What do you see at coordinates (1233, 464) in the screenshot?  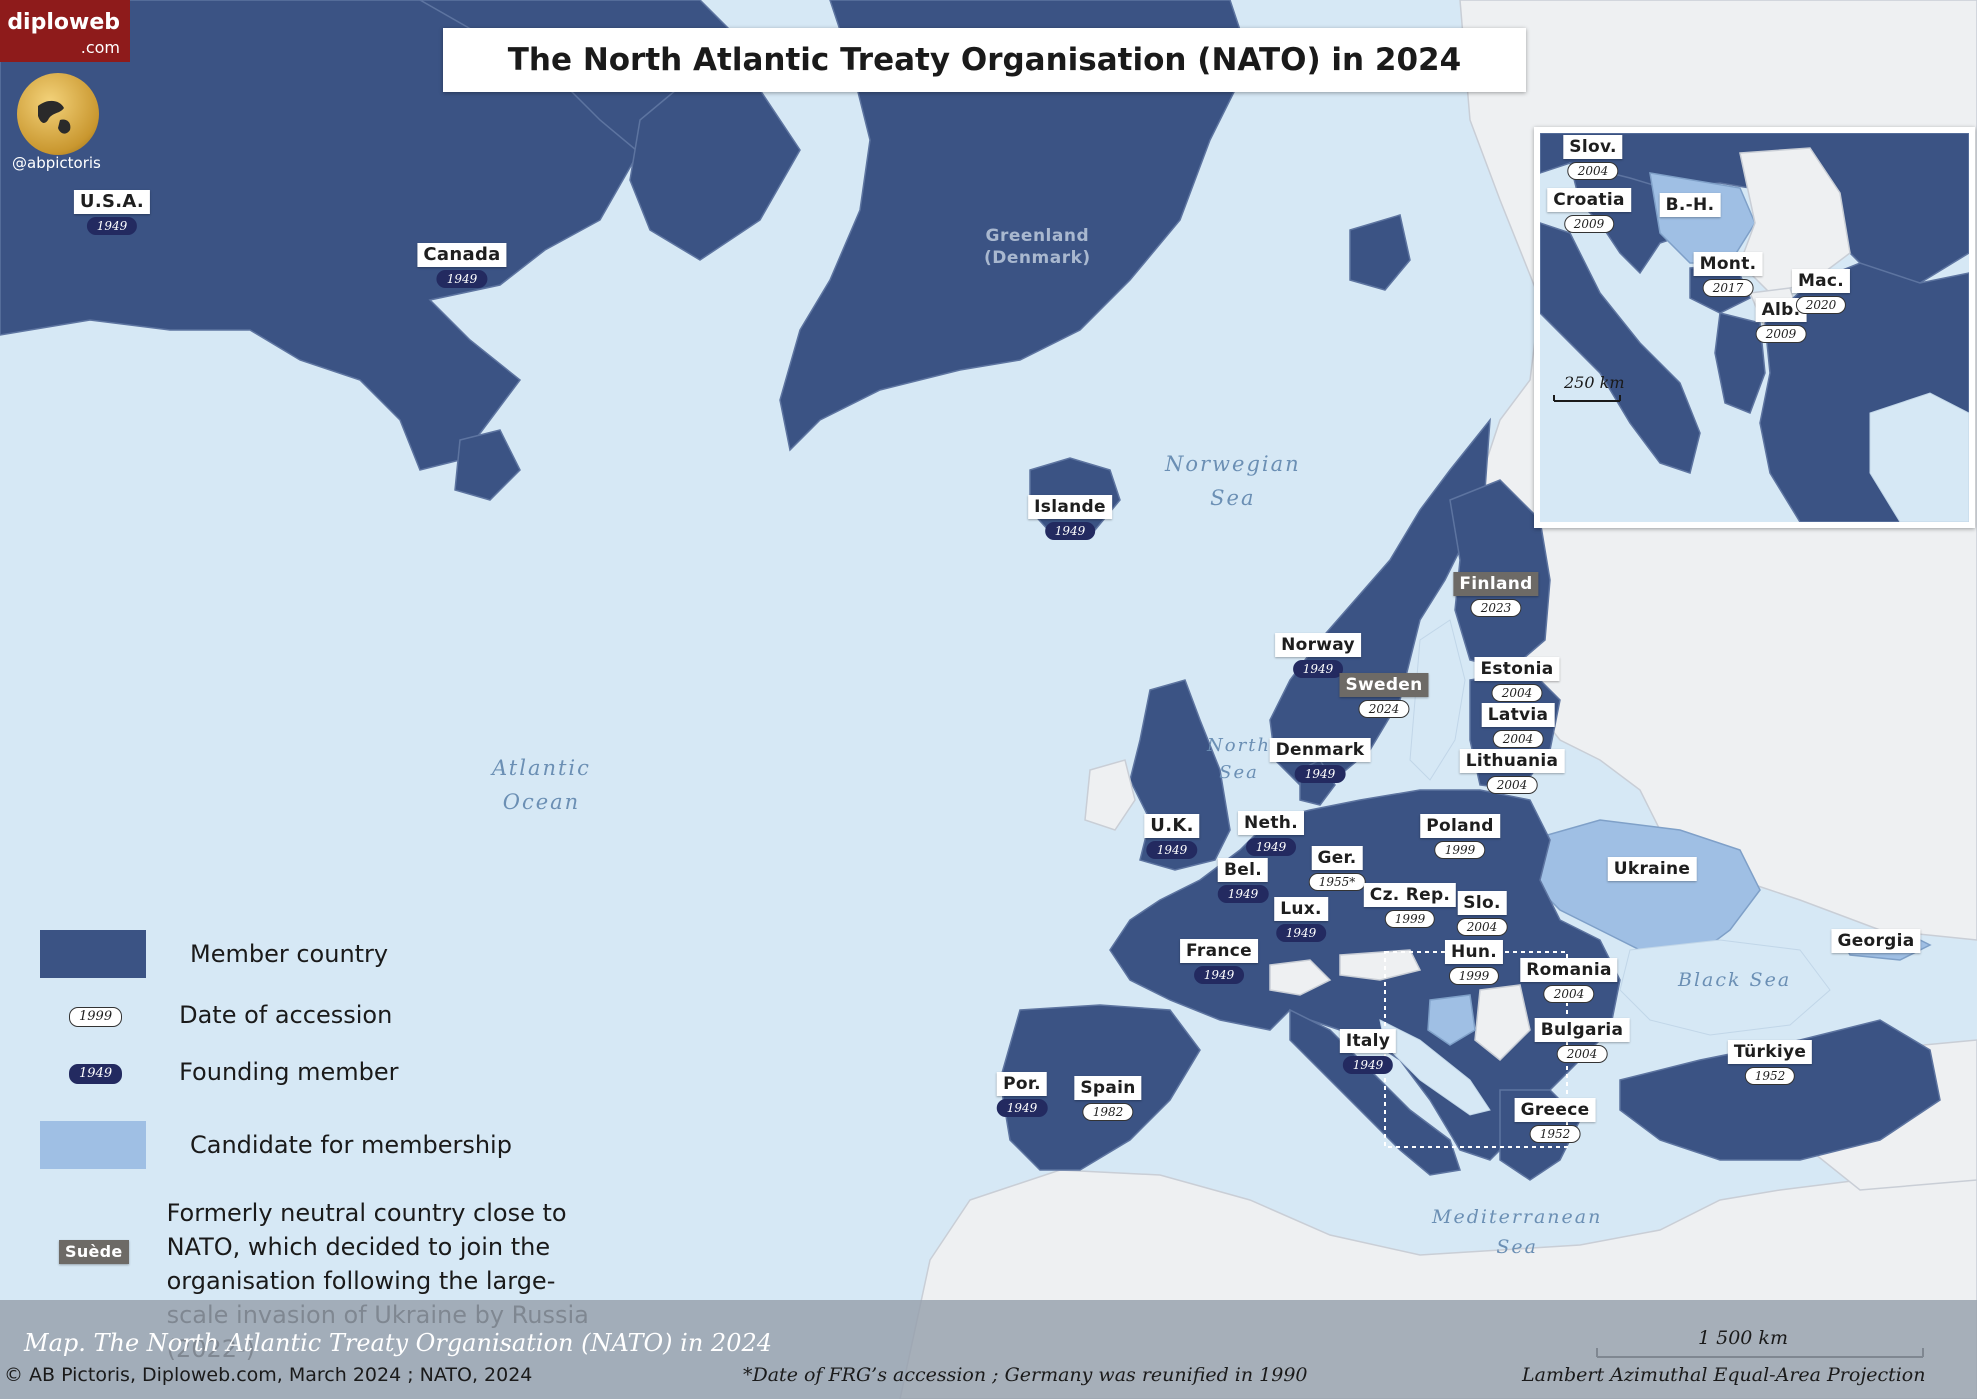 I see `norwegian-sea-line1: Norwegian` at bounding box center [1233, 464].